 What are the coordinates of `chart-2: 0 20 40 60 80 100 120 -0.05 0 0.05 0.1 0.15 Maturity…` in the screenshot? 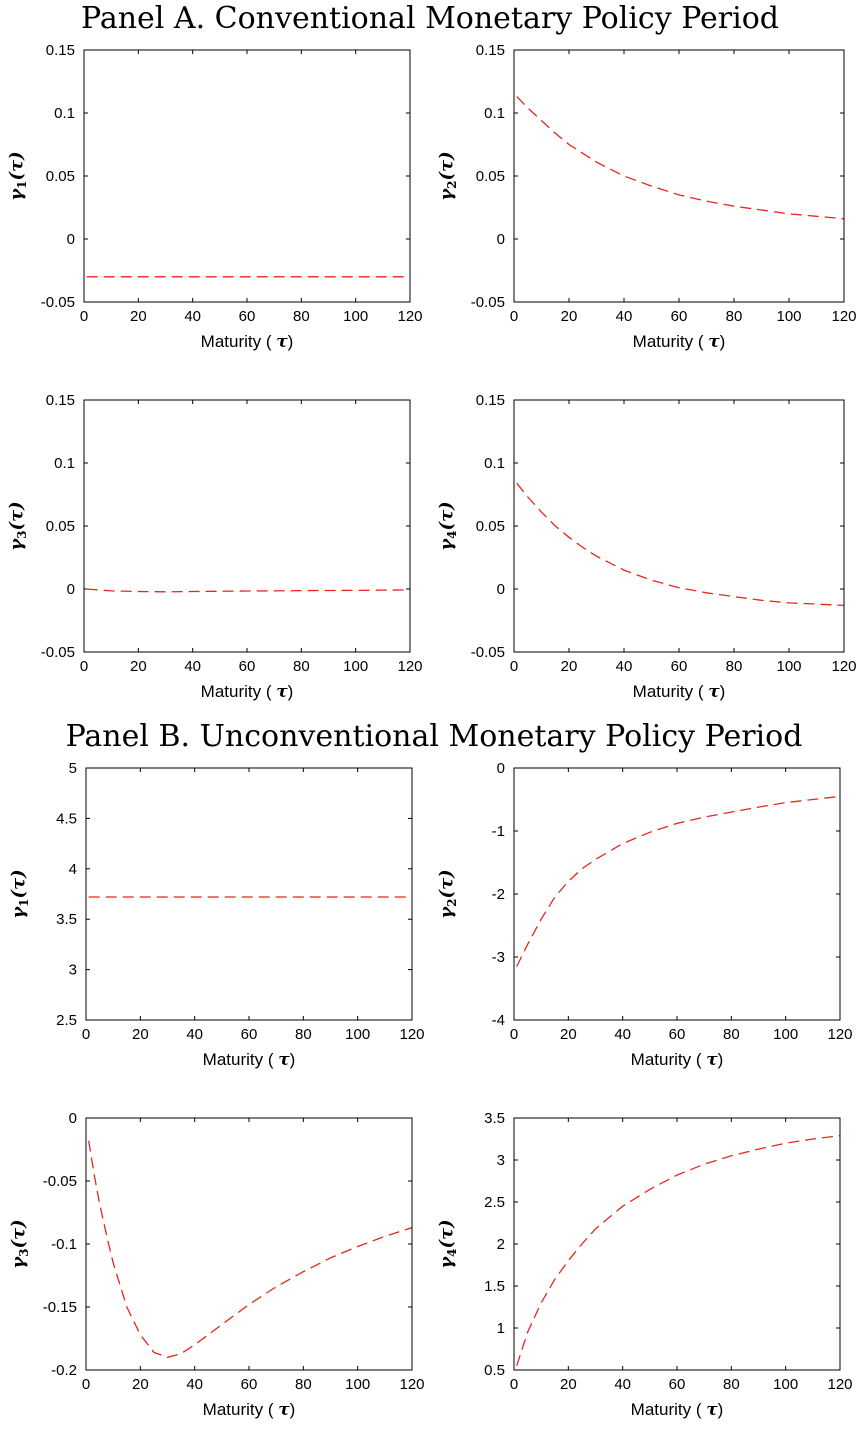 It's located at (646, 197).